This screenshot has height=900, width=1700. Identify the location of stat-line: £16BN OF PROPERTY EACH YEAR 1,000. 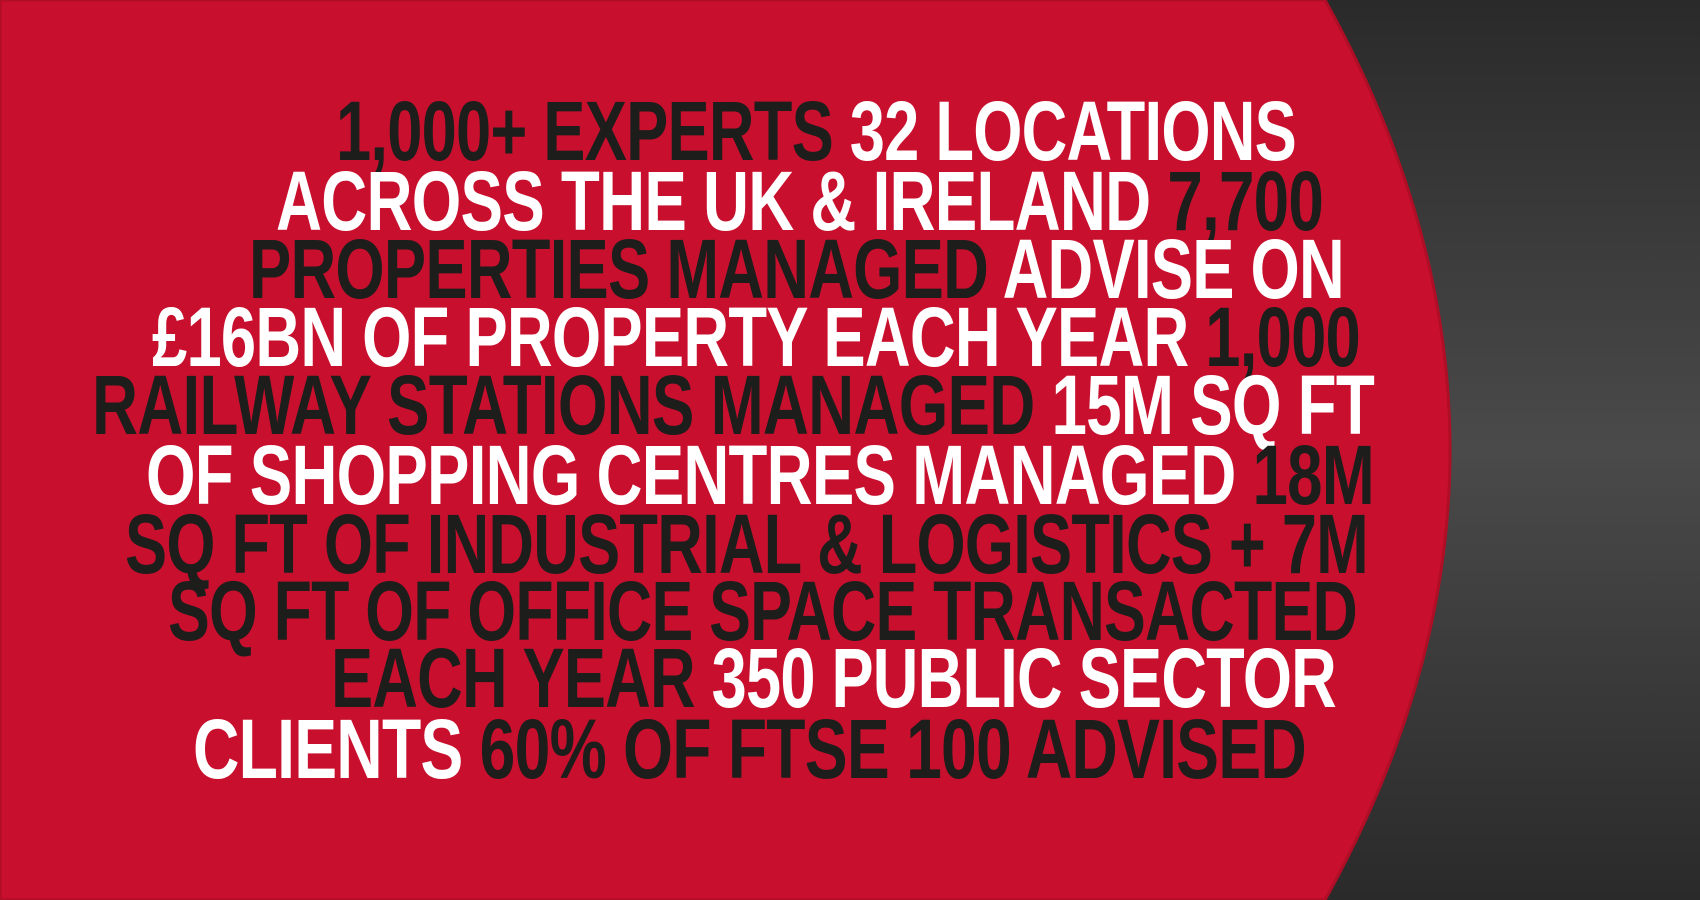
(756, 337).